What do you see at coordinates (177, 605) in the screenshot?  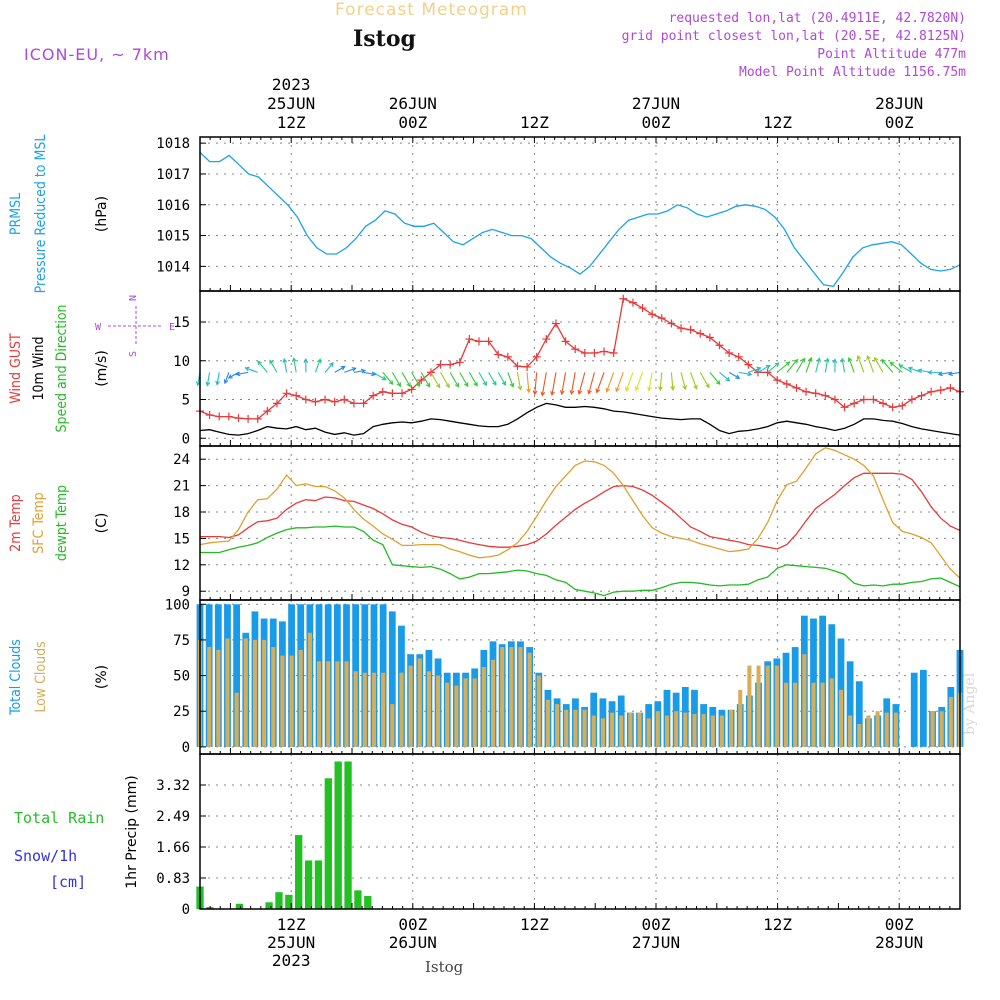 I see `clouds-ytick-label: 100` at bounding box center [177, 605].